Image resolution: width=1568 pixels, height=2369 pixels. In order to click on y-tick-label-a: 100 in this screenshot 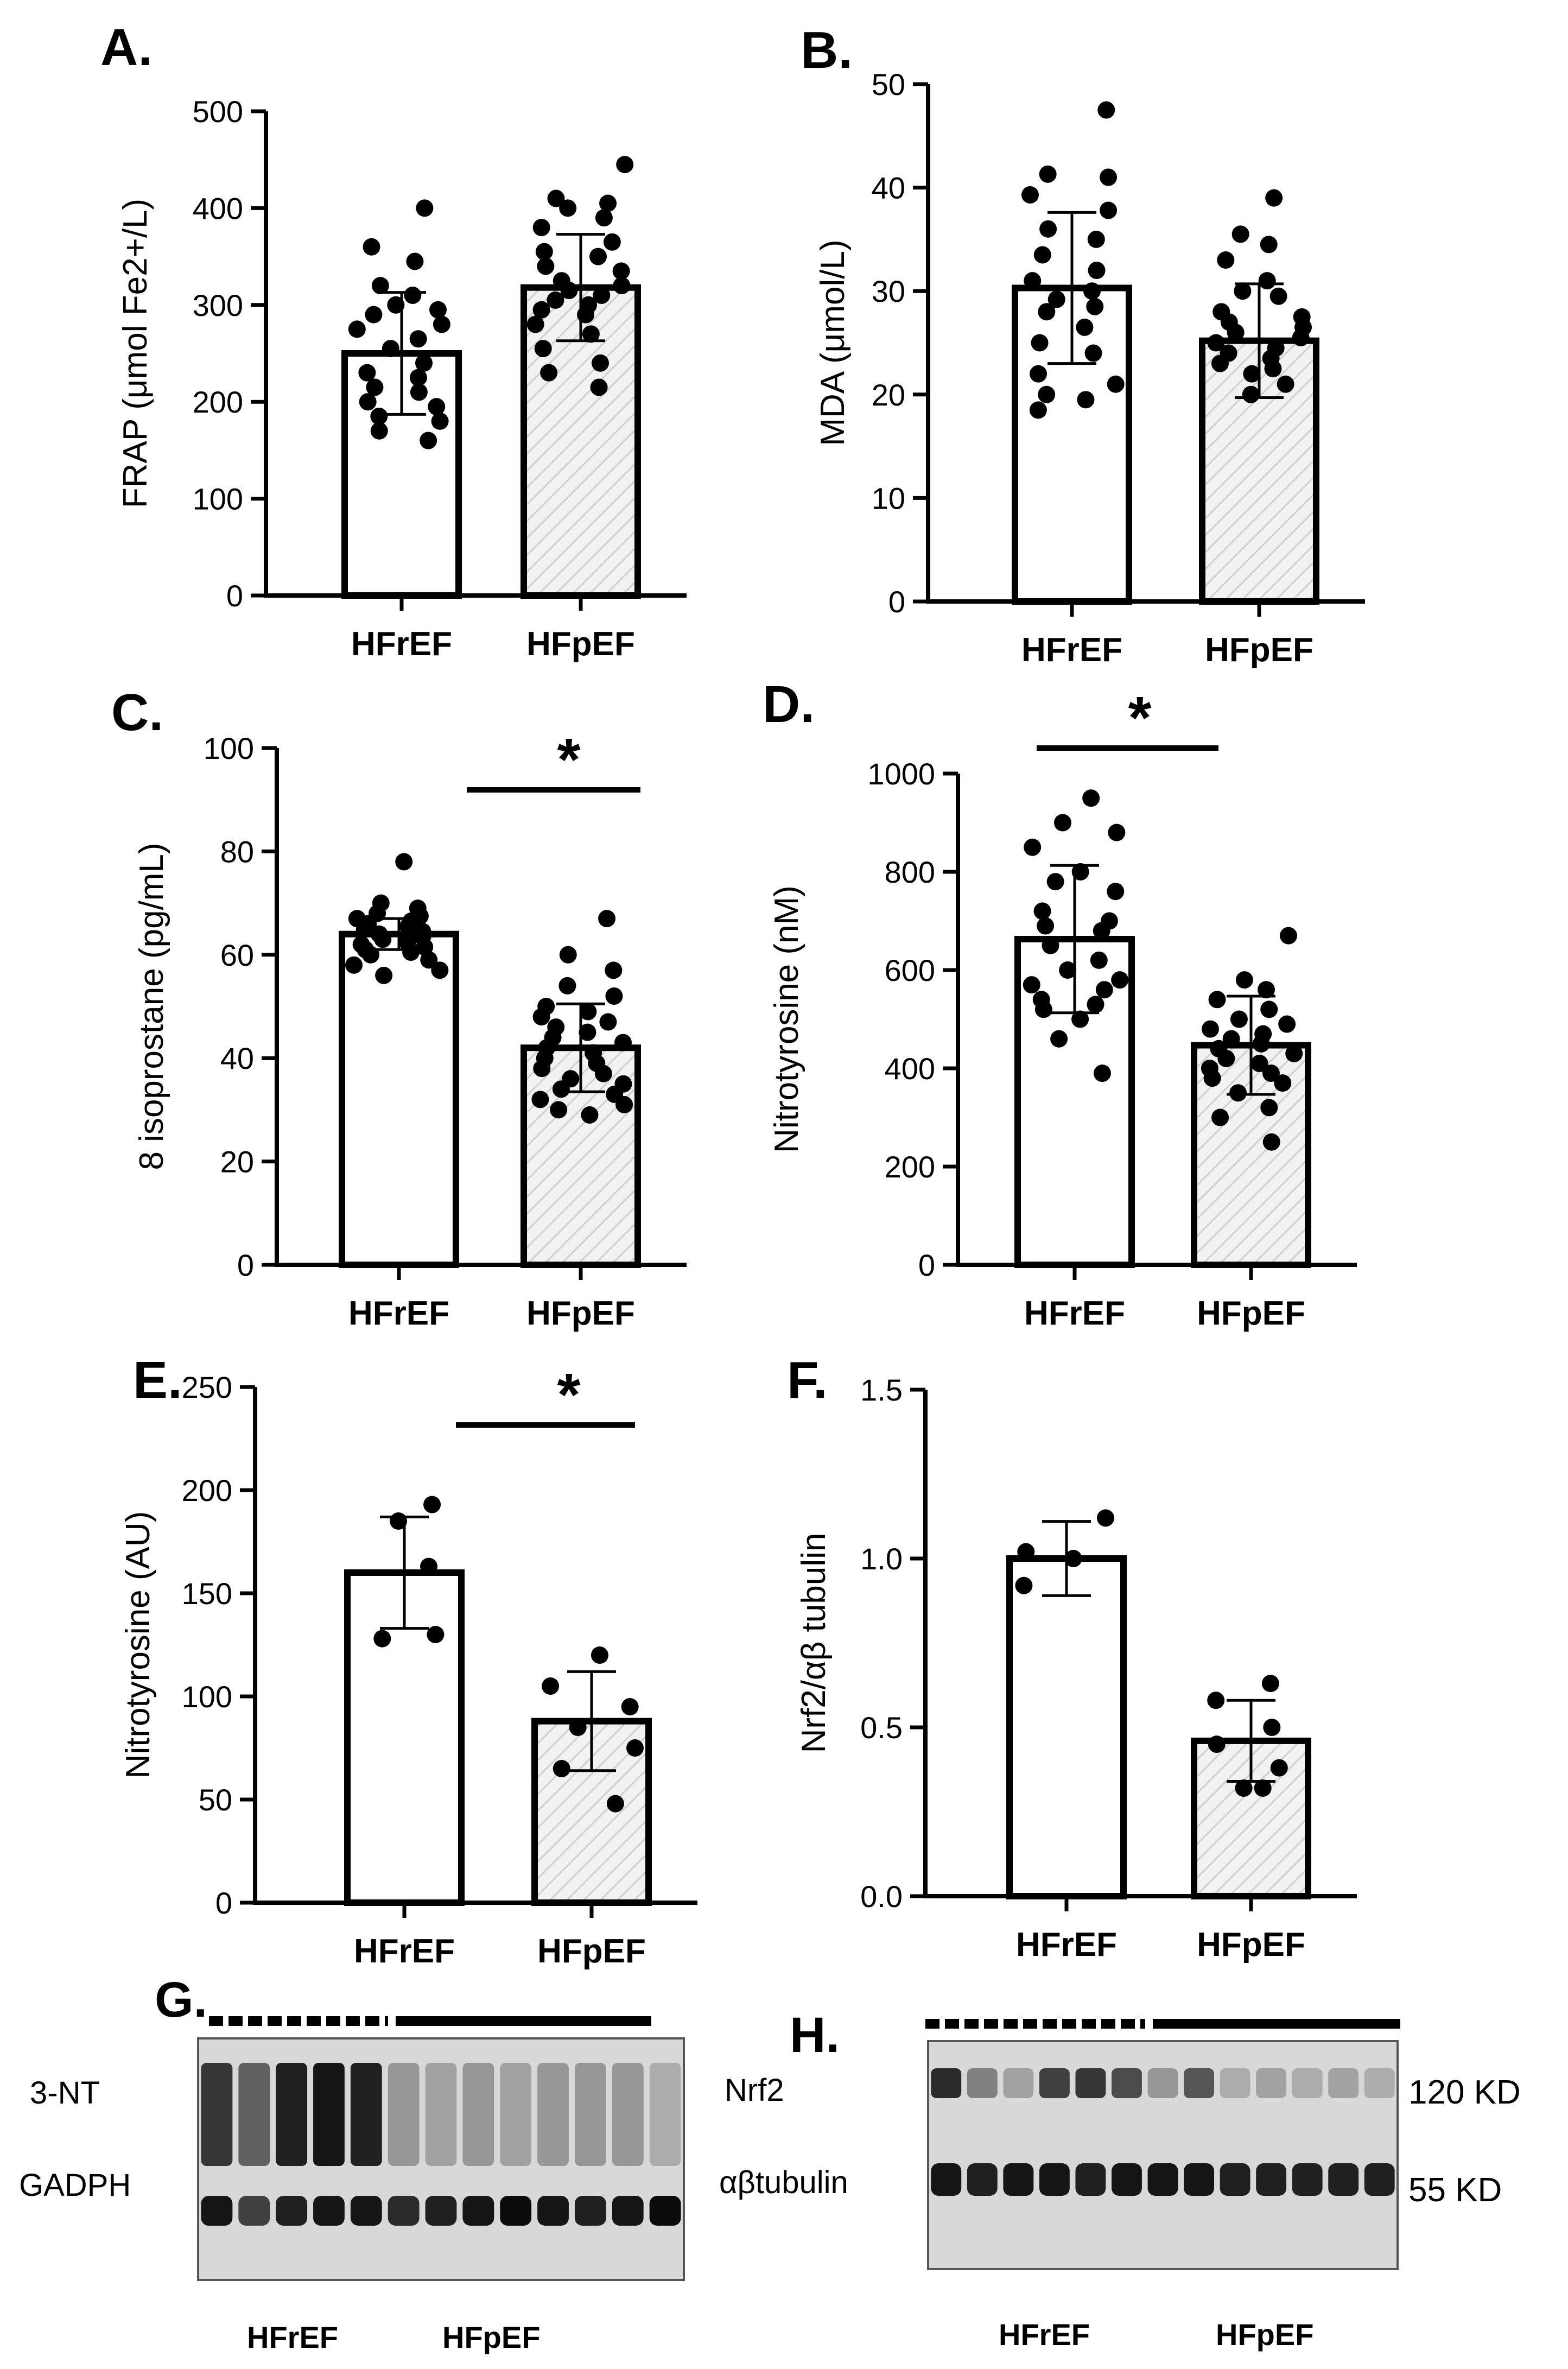, I will do `click(218, 499)`.